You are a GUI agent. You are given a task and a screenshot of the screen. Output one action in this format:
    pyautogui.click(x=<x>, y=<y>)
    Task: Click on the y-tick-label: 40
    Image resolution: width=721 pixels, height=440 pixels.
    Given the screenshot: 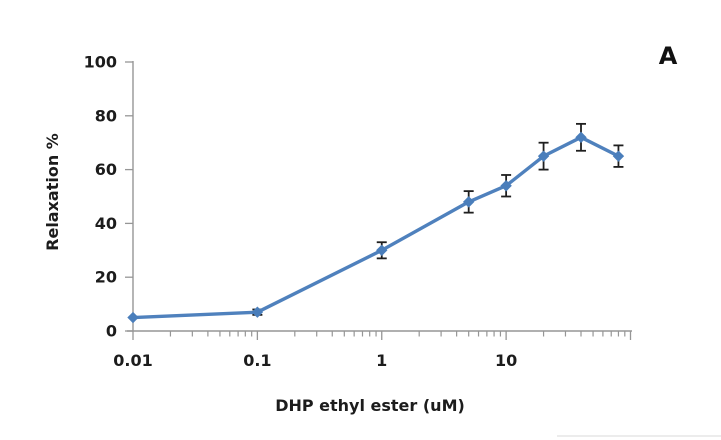 What is the action you would take?
    pyautogui.click(x=106, y=223)
    